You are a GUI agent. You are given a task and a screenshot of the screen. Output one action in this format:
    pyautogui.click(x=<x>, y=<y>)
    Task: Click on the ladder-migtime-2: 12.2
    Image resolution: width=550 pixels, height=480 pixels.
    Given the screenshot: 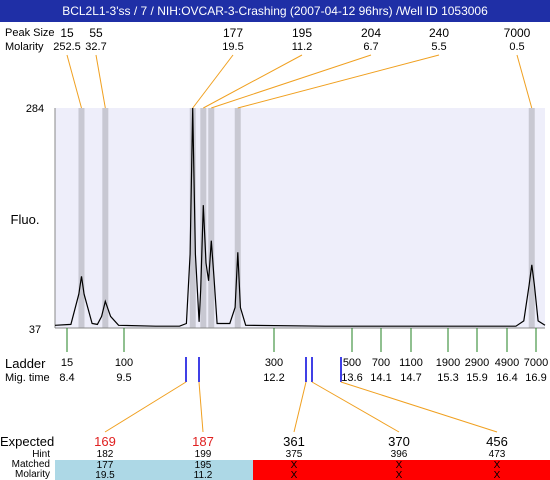 What is the action you would take?
    pyautogui.click(x=273, y=378)
    